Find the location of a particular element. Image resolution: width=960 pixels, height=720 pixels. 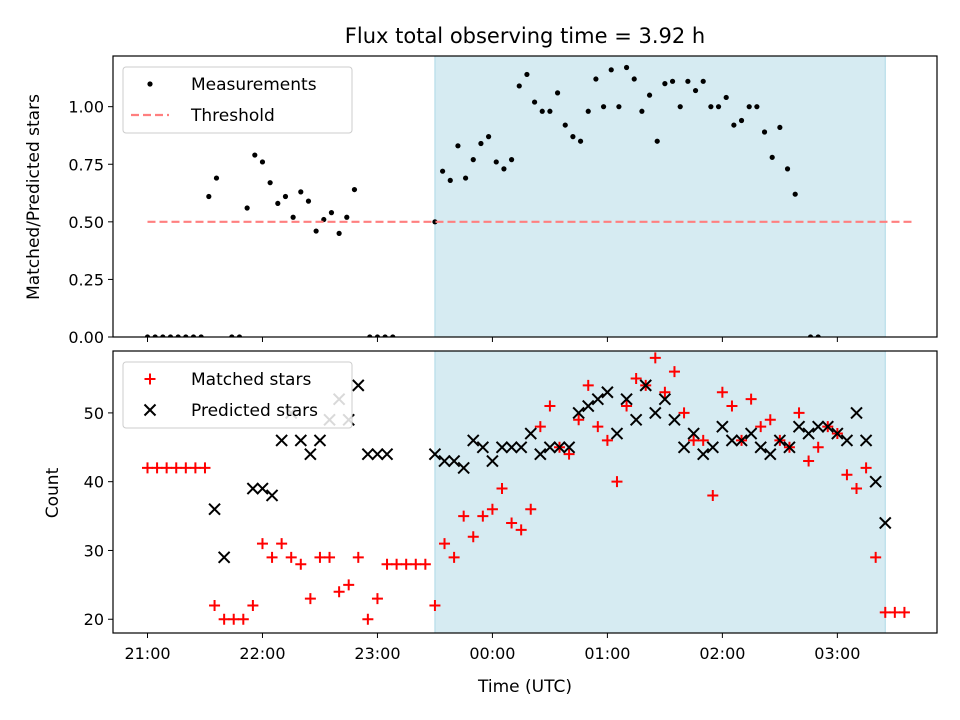

legend-swatch is located at coordinates (150, 410).